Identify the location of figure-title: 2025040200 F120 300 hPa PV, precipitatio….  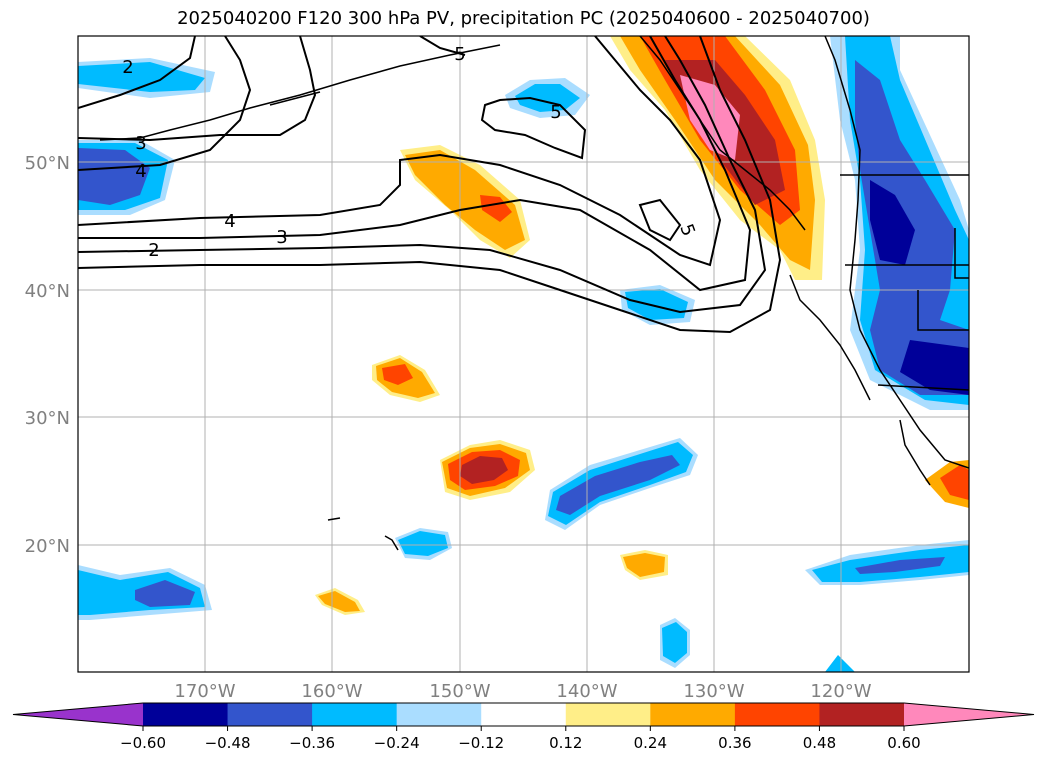
(523, 18).